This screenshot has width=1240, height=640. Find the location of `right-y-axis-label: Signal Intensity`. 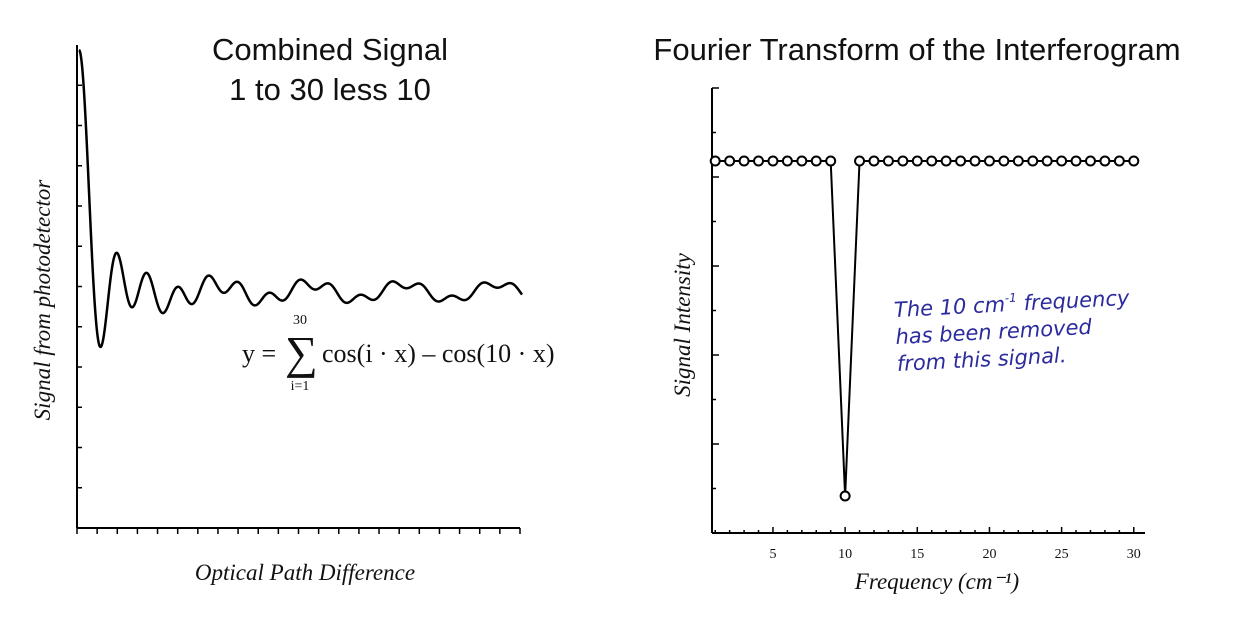

right-y-axis-label: Signal Intensity is located at coordinates (682, 324).